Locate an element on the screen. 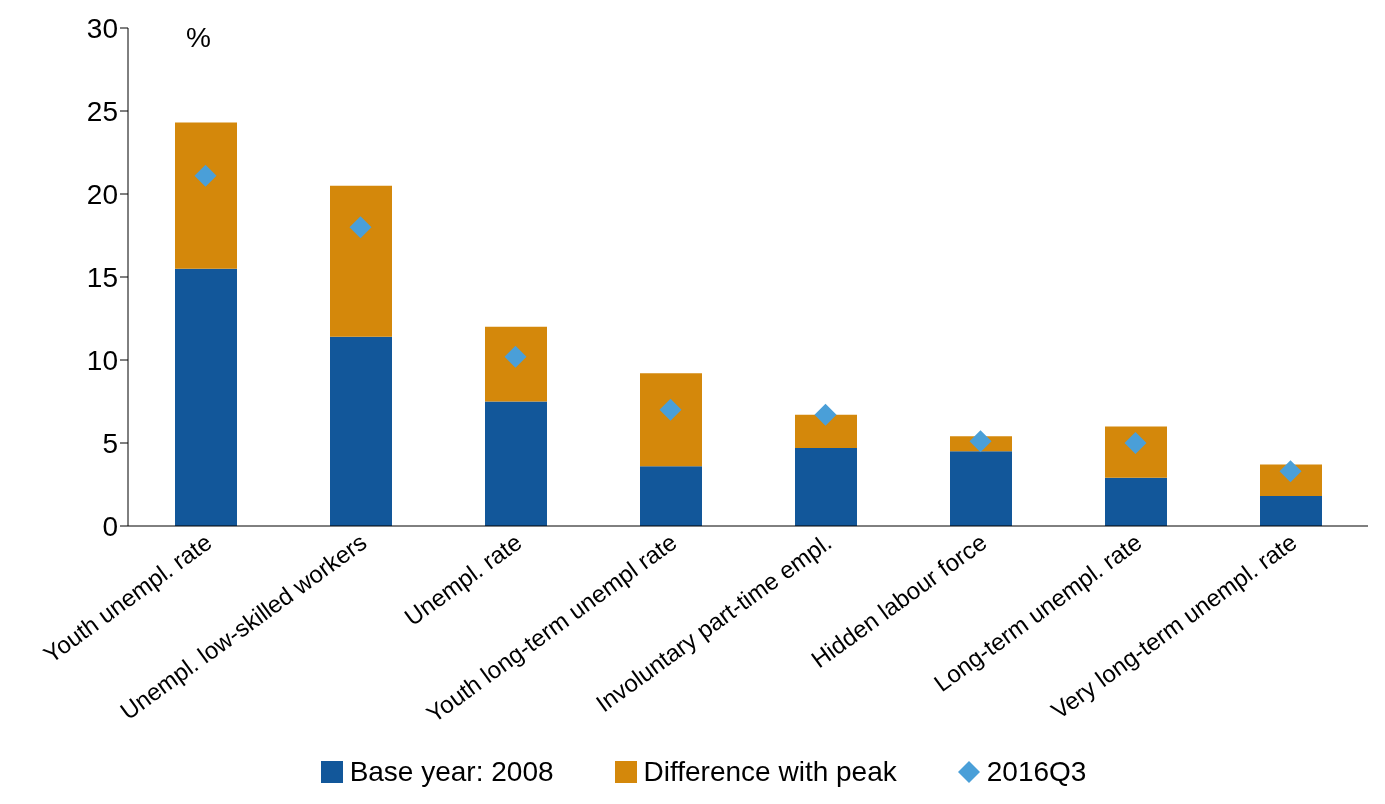 This screenshot has height=804, width=1385. y-tick-label: 15 is located at coordinates (102, 277).